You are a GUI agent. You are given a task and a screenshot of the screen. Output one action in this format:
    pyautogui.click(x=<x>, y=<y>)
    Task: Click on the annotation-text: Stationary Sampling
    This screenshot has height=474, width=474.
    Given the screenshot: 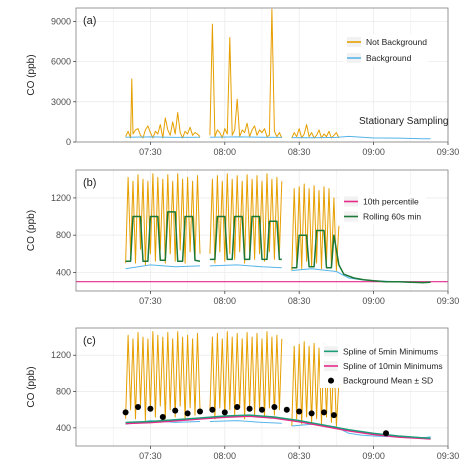 What is the action you would take?
    pyautogui.click(x=404, y=121)
    